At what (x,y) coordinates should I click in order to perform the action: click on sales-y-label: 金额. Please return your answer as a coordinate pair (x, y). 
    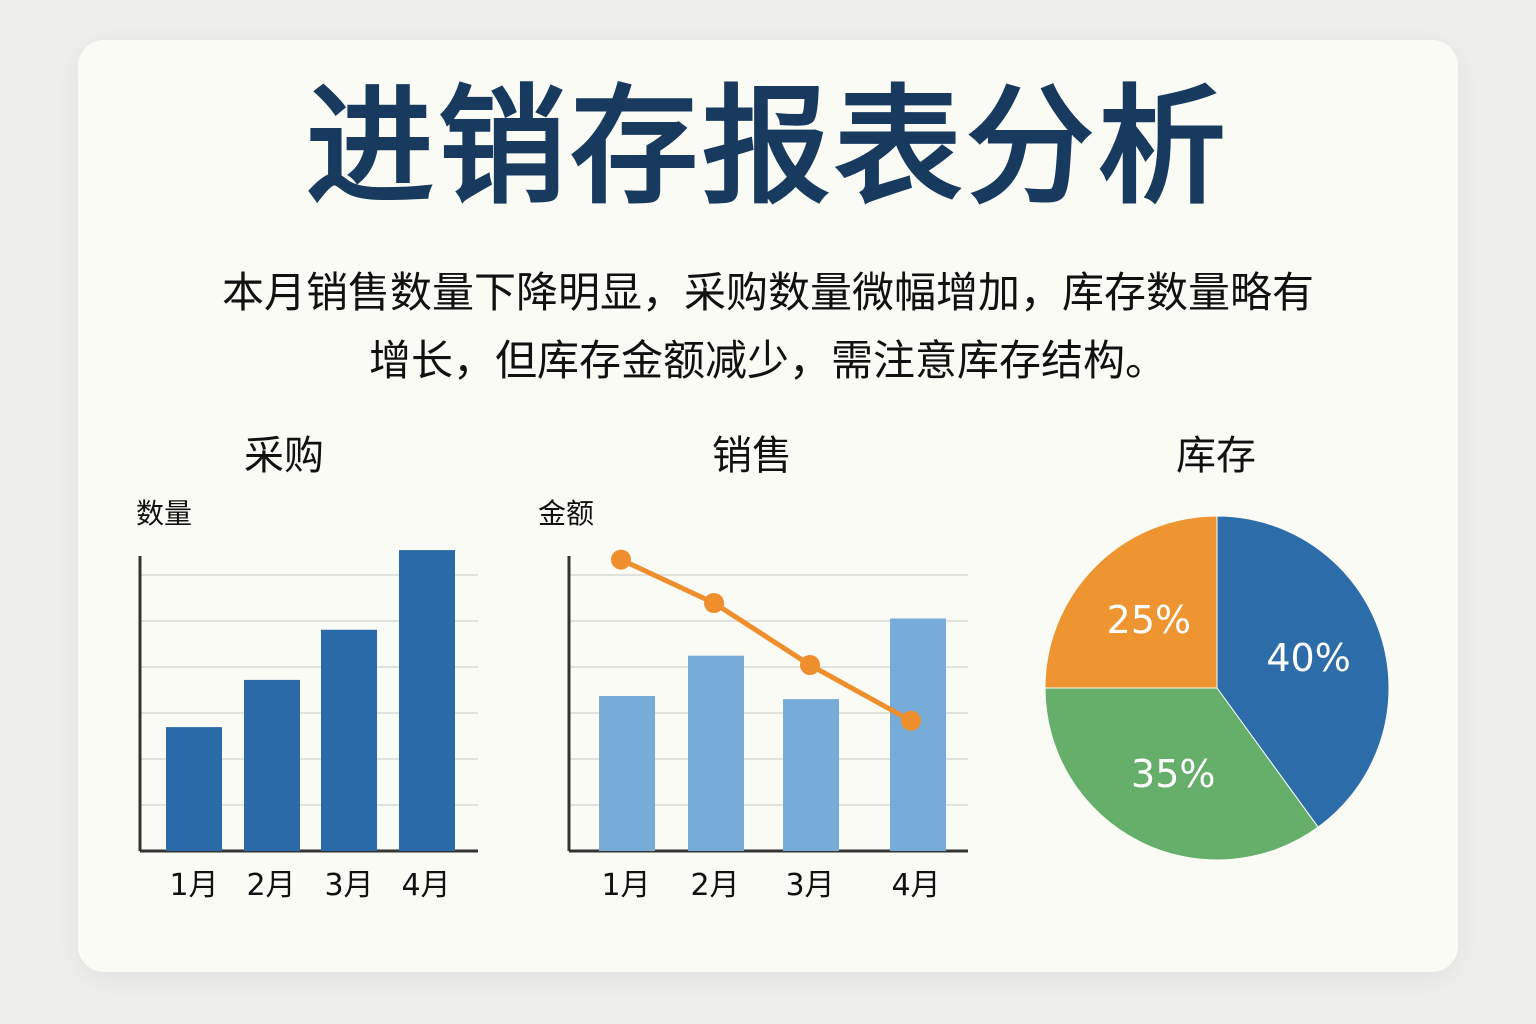
    Looking at the image, I should click on (566, 513).